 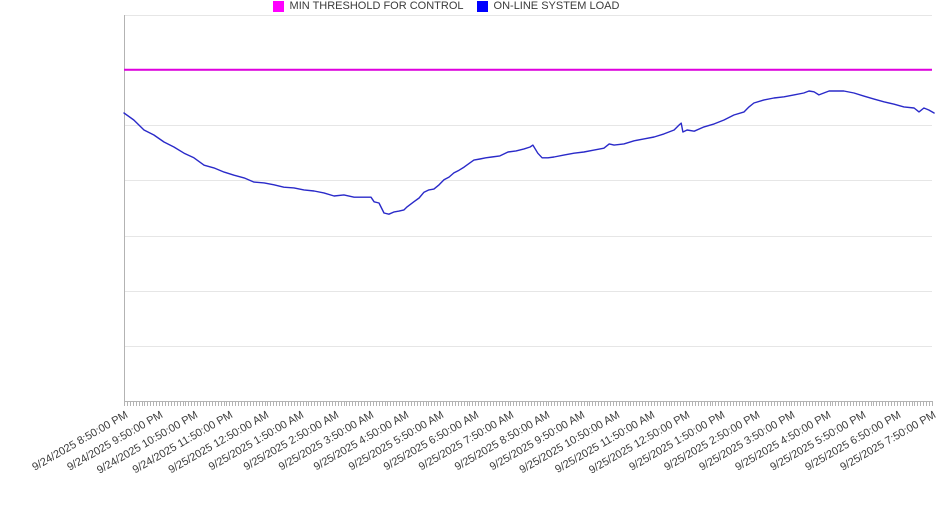 What do you see at coordinates (278, 6) in the screenshot?
I see `min-threshold-swatch-icon` at bounding box center [278, 6].